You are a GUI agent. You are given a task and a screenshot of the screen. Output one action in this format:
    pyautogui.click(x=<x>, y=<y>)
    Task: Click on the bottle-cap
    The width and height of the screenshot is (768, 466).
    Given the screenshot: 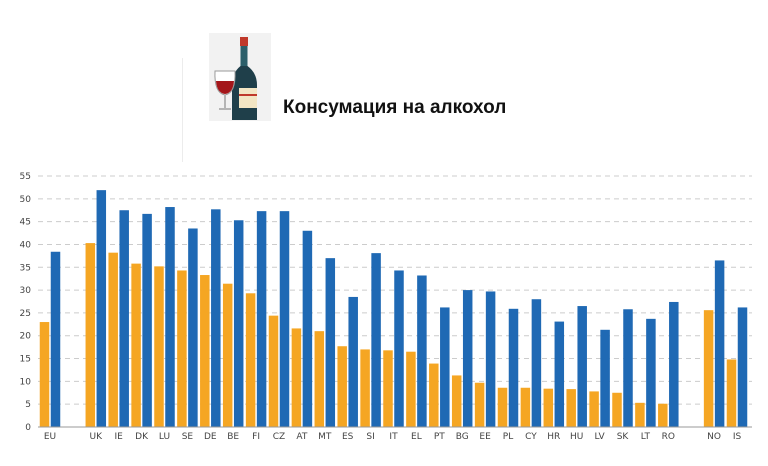 What is the action you would take?
    pyautogui.click(x=244, y=41)
    